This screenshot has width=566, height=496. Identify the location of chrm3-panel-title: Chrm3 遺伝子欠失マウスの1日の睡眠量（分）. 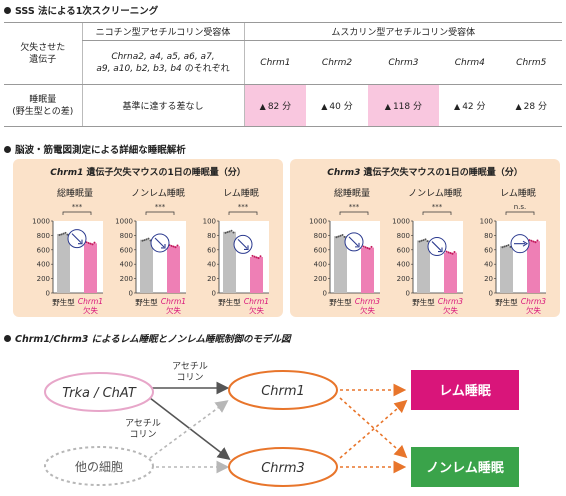
(425, 173).